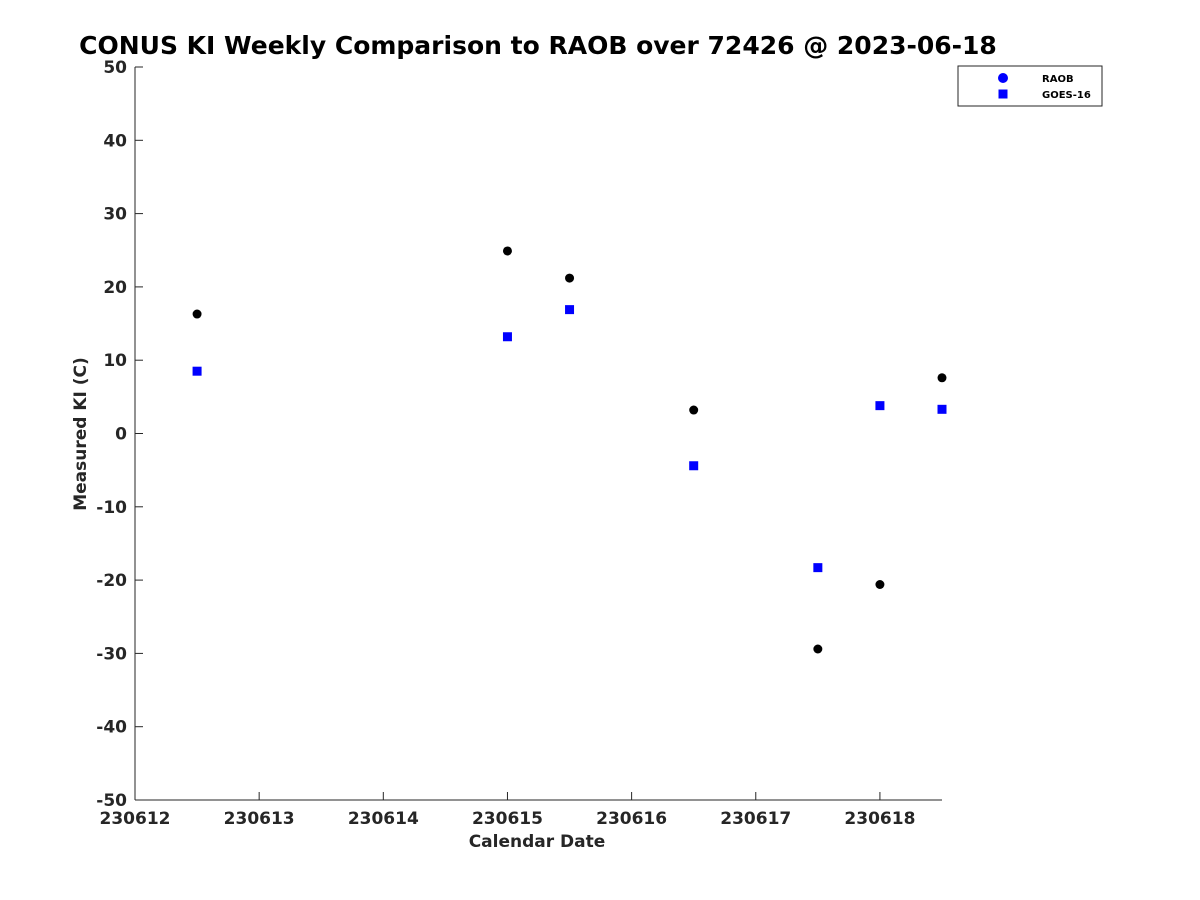 The image size is (1200, 900). I want to click on y-tick-label: 10, so click(115, 361).